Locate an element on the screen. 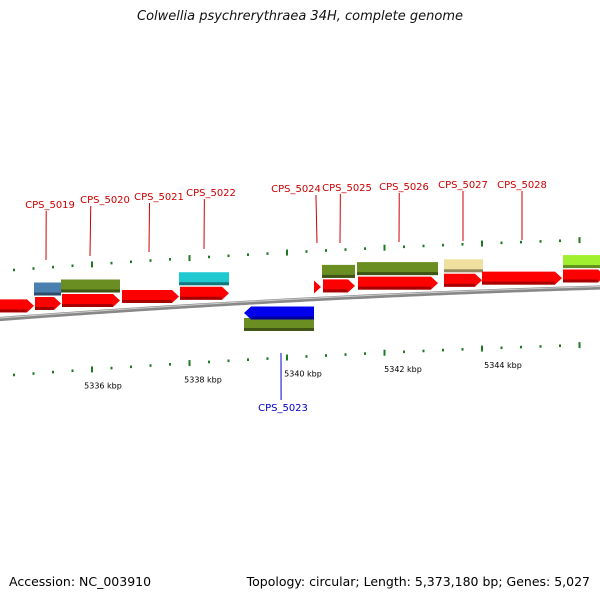  scale-label: 5338 kbp is located at coordinates (203, 379).